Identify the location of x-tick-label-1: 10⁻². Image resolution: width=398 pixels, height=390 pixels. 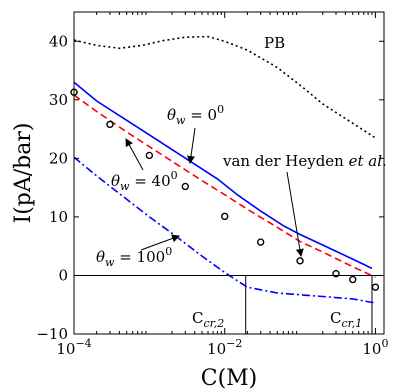
(224, 347).